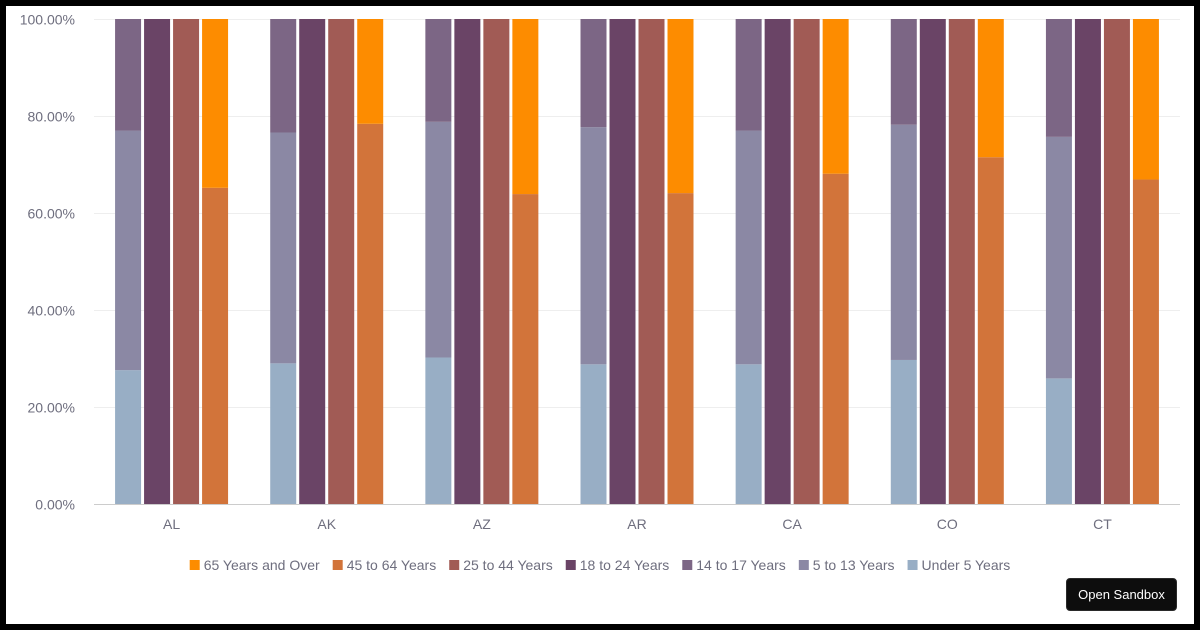  Describe the element at coordinates (947, 524) in the screenshot. I see `x-tick-label: CO` at that location.